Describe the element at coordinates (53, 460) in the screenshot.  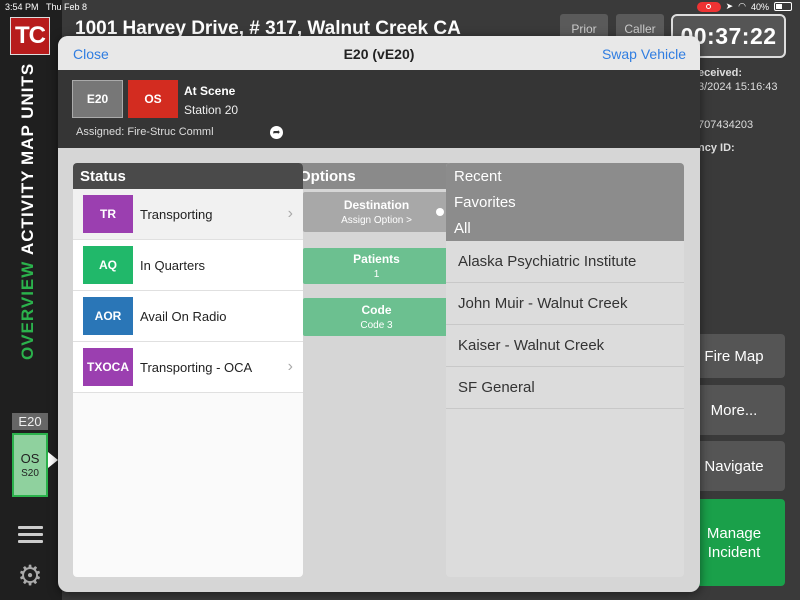
I see `unit-pointer-arrow` at that location.